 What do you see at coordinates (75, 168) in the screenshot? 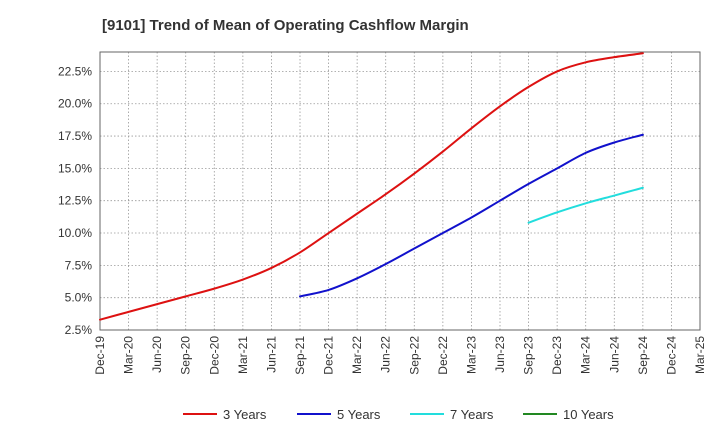
I see `y-tick-label: 15.0%` at bounding box center [75, 168].